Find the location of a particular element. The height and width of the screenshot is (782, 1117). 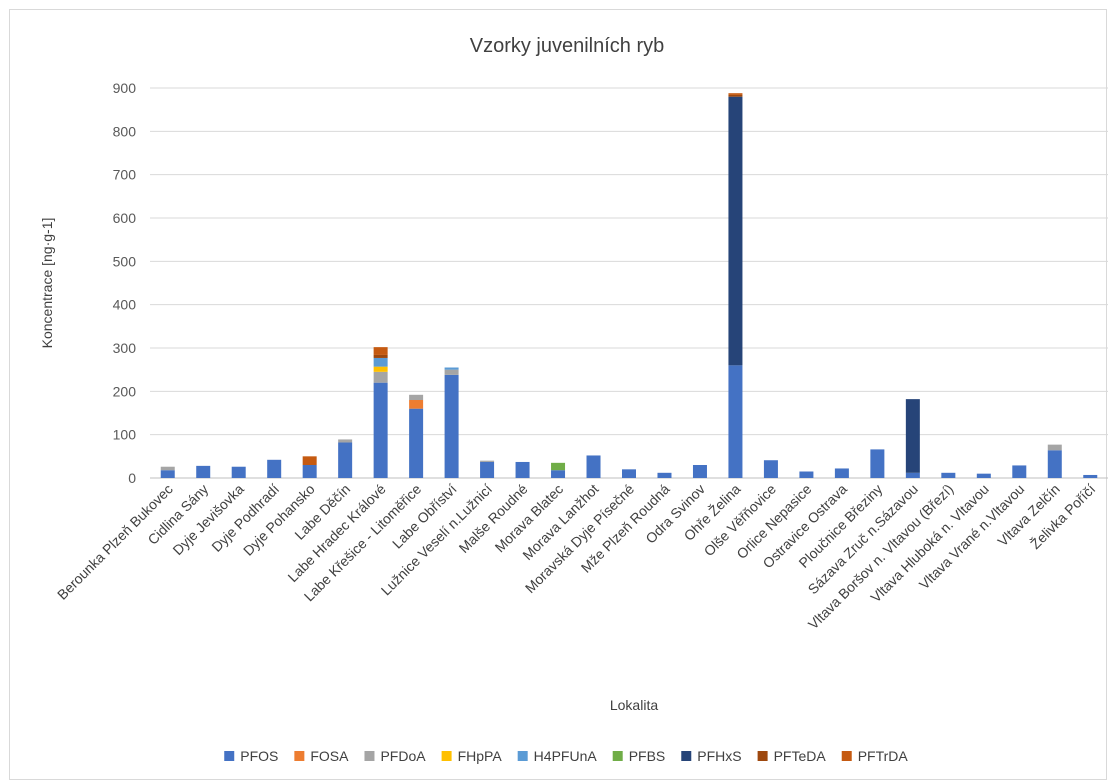

x-axis-title: Lokalita is located at coordinates (634, 705).